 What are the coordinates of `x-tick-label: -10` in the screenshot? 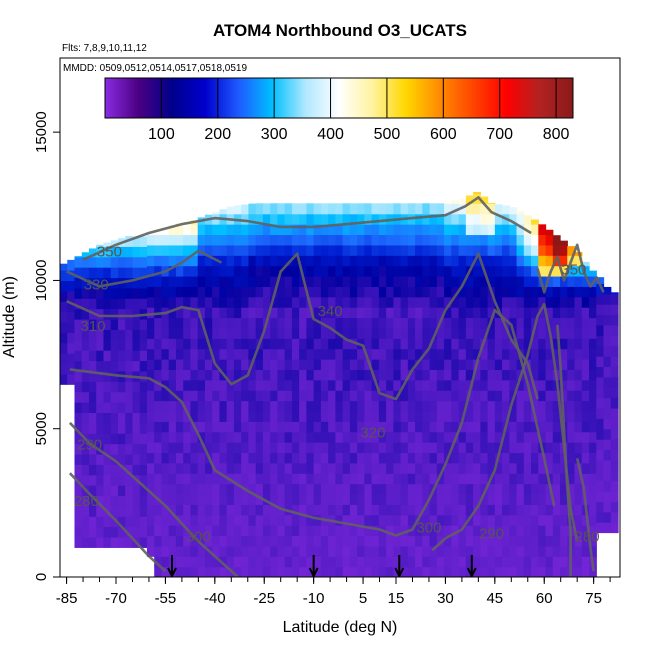 It's located at (314, 598).